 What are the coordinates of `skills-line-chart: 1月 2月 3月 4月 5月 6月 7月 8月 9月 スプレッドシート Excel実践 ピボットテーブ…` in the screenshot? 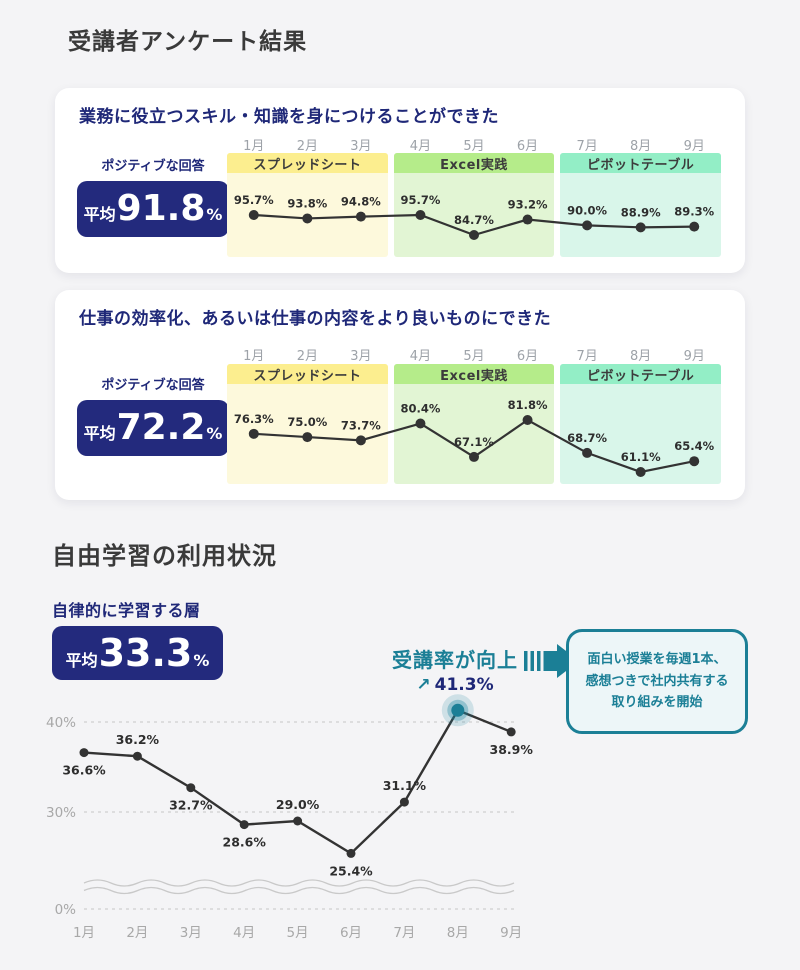 It's located at (474, 196).